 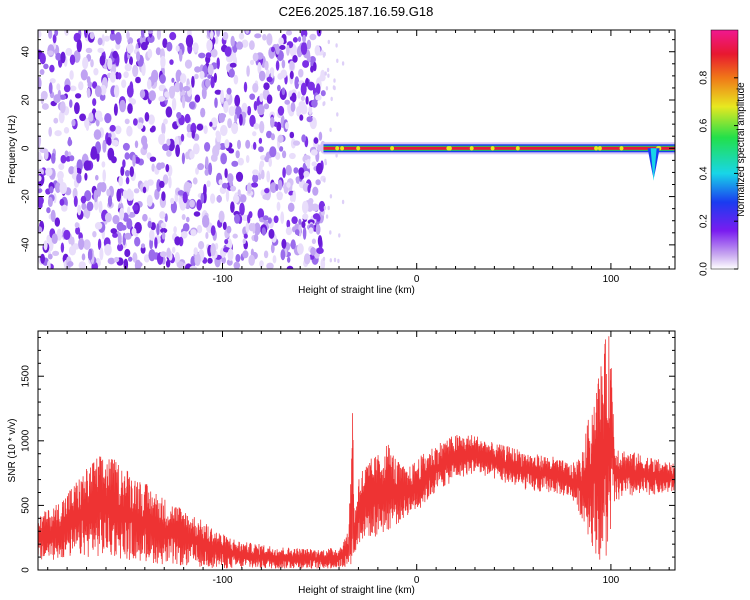 What do you see at coordinates (724, 149) in the screenshot?
I see `colorbar-gradient` at bounding box center [724, 149].